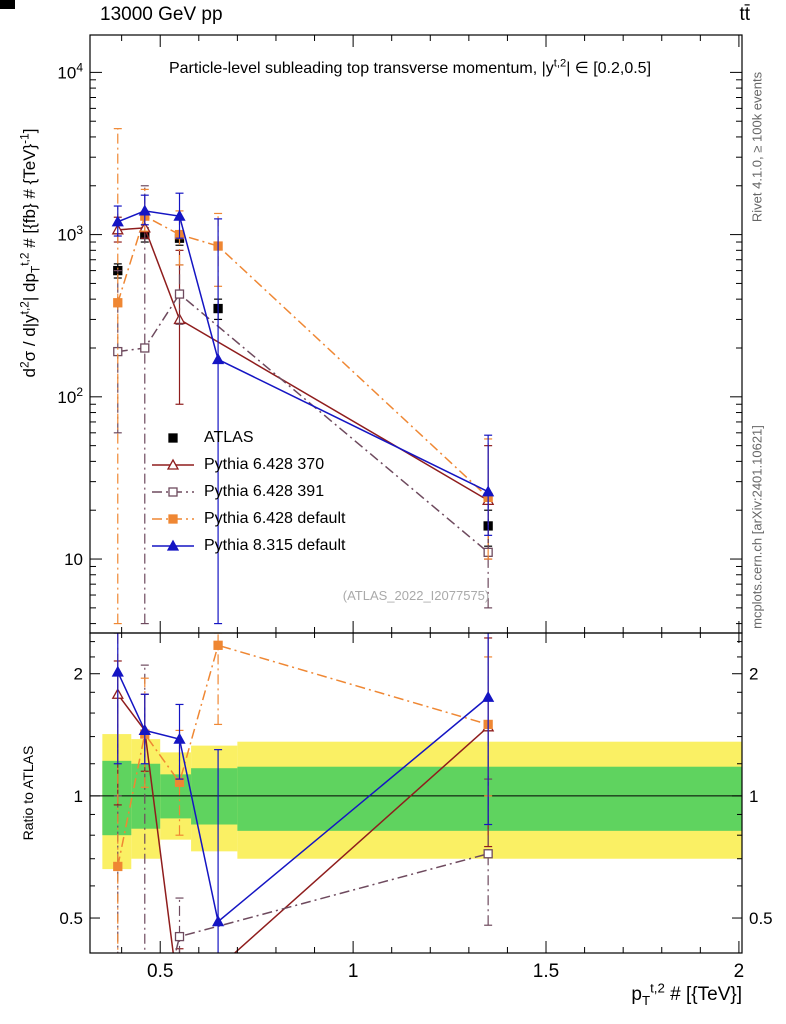 This screenshot has width=786, height=1024. What do you see at coordinates (70, 396) in the screenshot?
I see `svg-text: 10²` at bounding box center [70, 396].